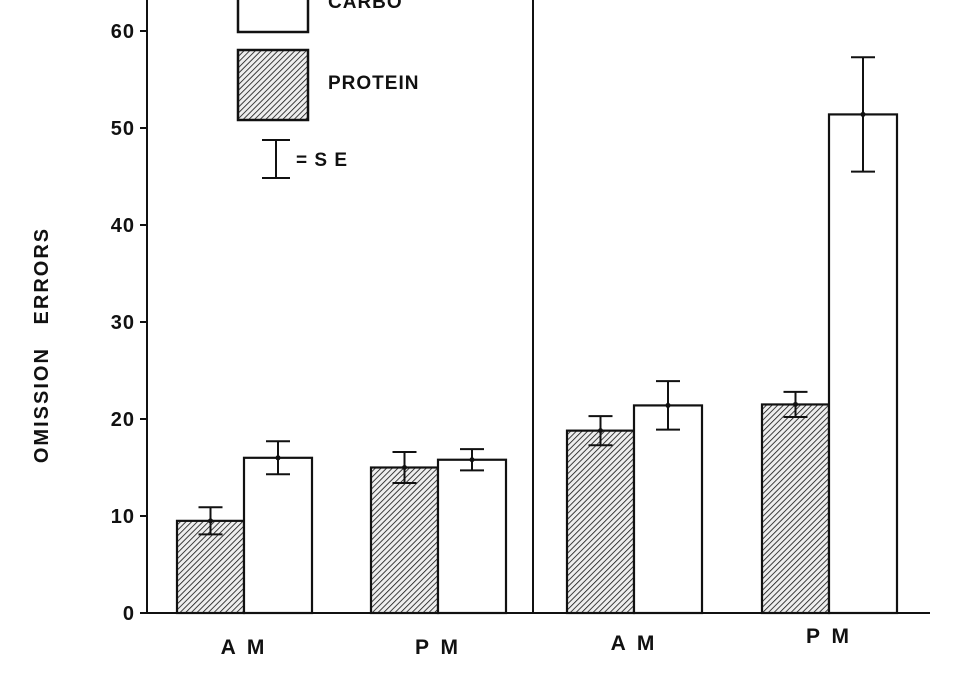  I want to click on y-tick-label: 50, so click(123, 129).